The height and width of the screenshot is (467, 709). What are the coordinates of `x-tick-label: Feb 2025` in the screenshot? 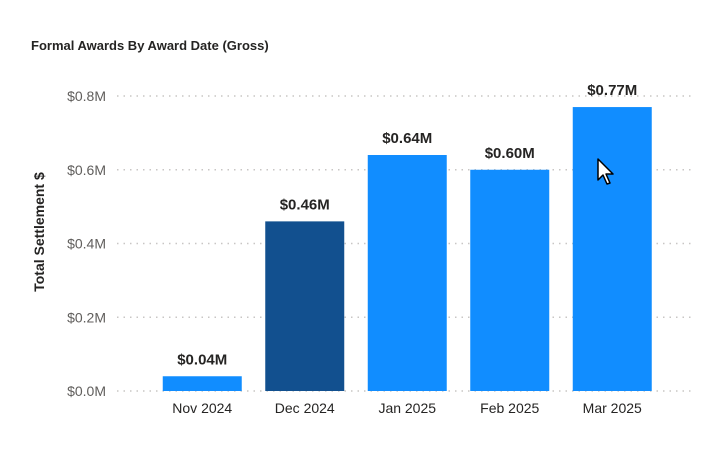 It's located at (509, 408).